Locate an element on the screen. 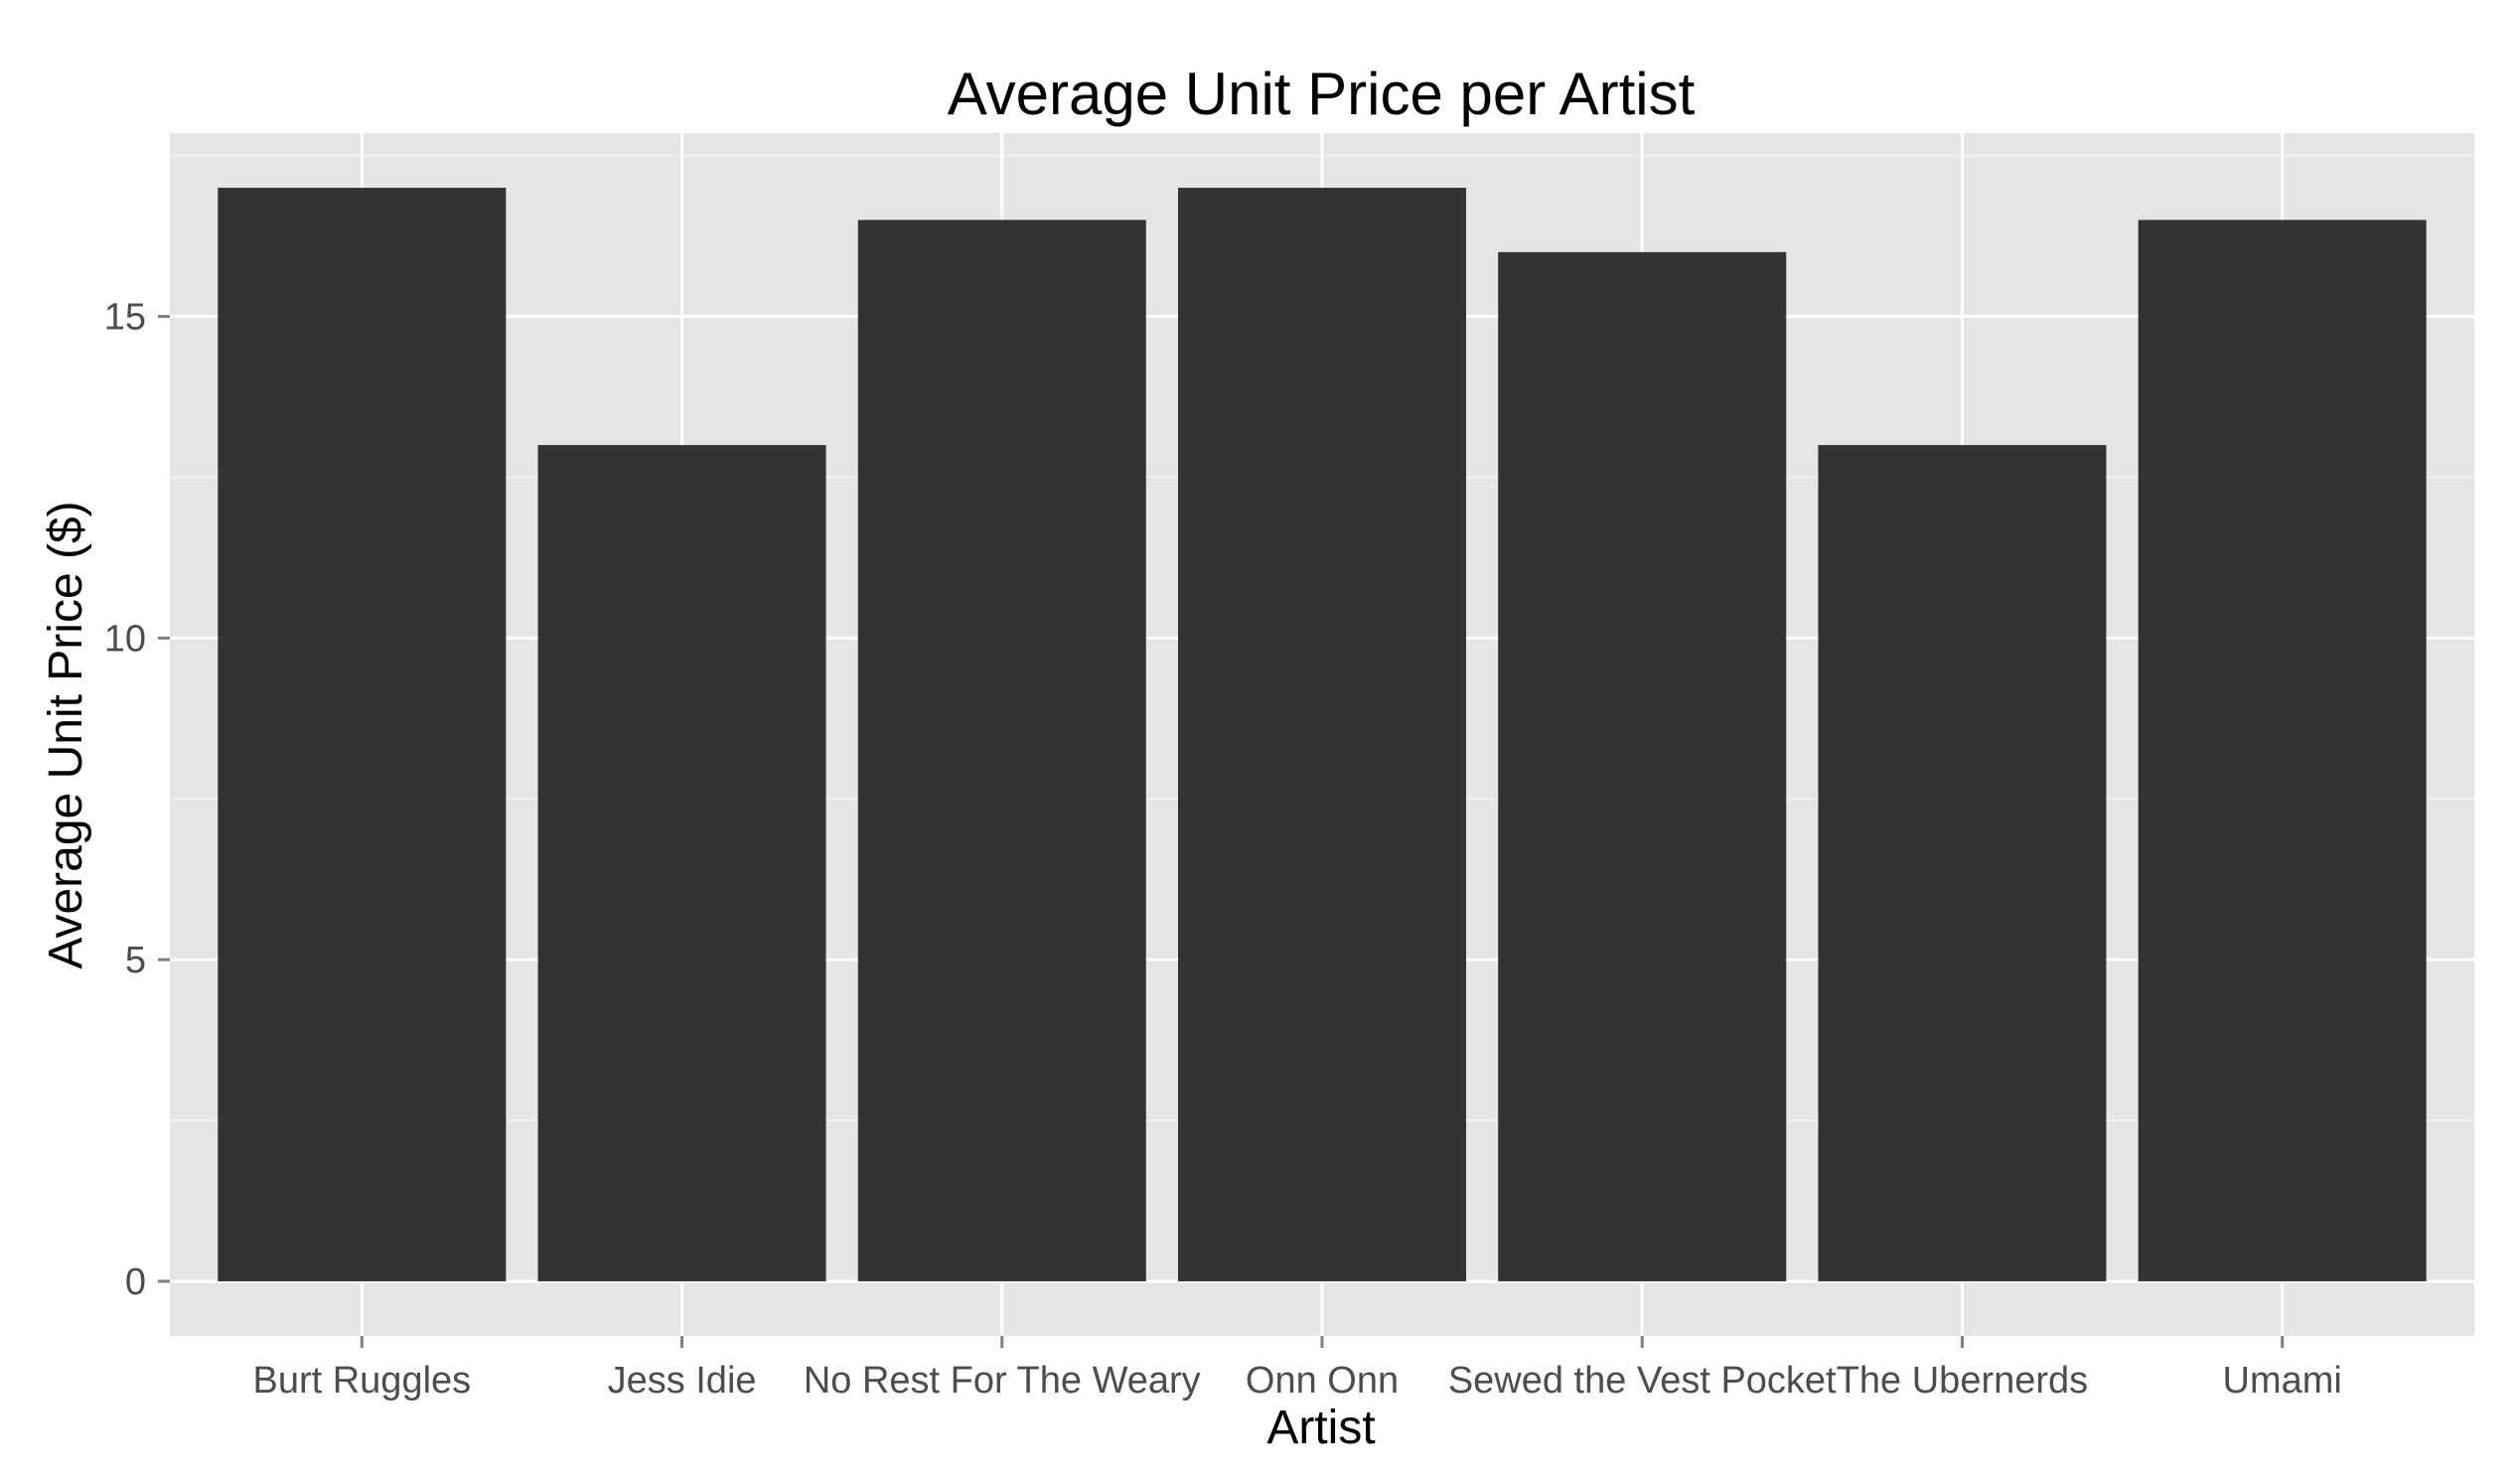 This screenshot has width=2520, height=1481. x-tick-label: Umami is located at coordinates (2282, 1381).